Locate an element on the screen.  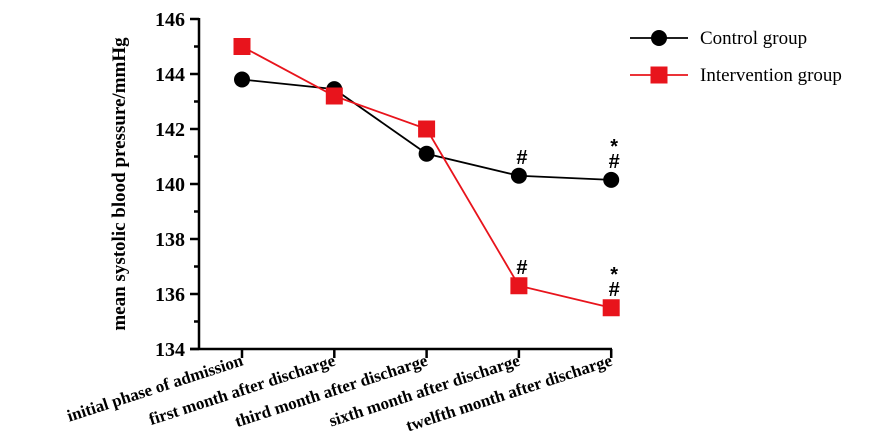
y-axis-title: mean systolic blood pressure/mmHg is located at coordinates (119, 184).